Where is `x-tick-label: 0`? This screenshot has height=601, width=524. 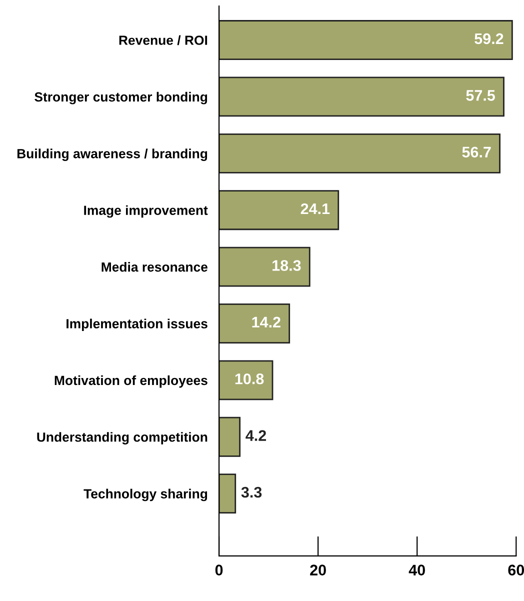 x-tick-label: 0 is located at coordinates (219, 570).